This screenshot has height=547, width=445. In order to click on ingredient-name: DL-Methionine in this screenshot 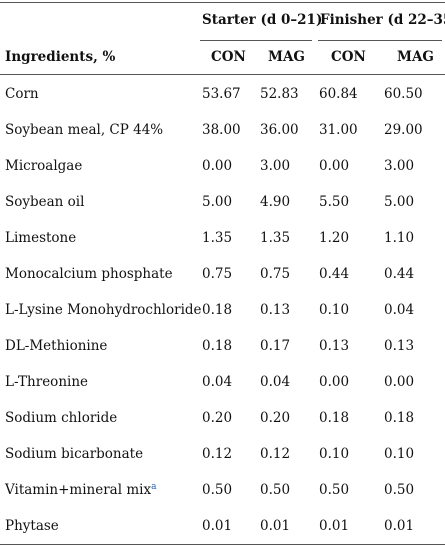, I will do `click(56, 346)`.